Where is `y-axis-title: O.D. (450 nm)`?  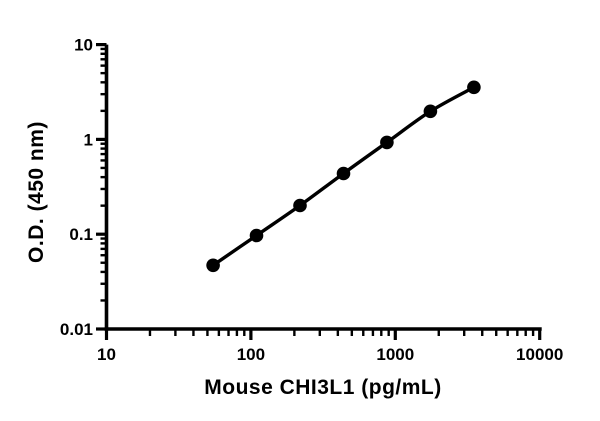 y-axis-title: O.D. (450 nm) is located at coordinates (36, 192).